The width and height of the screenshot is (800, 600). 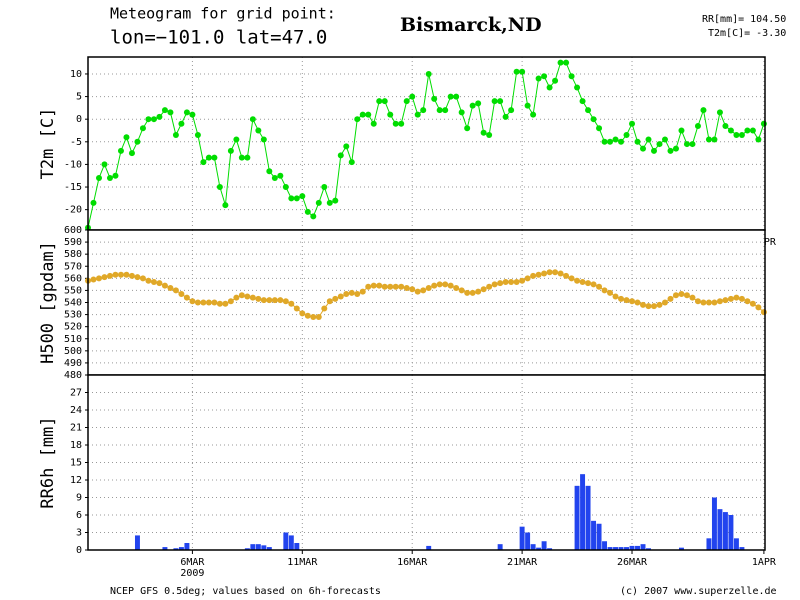 I want to click on y-tick-label: 12, so click(x=76, y=480).